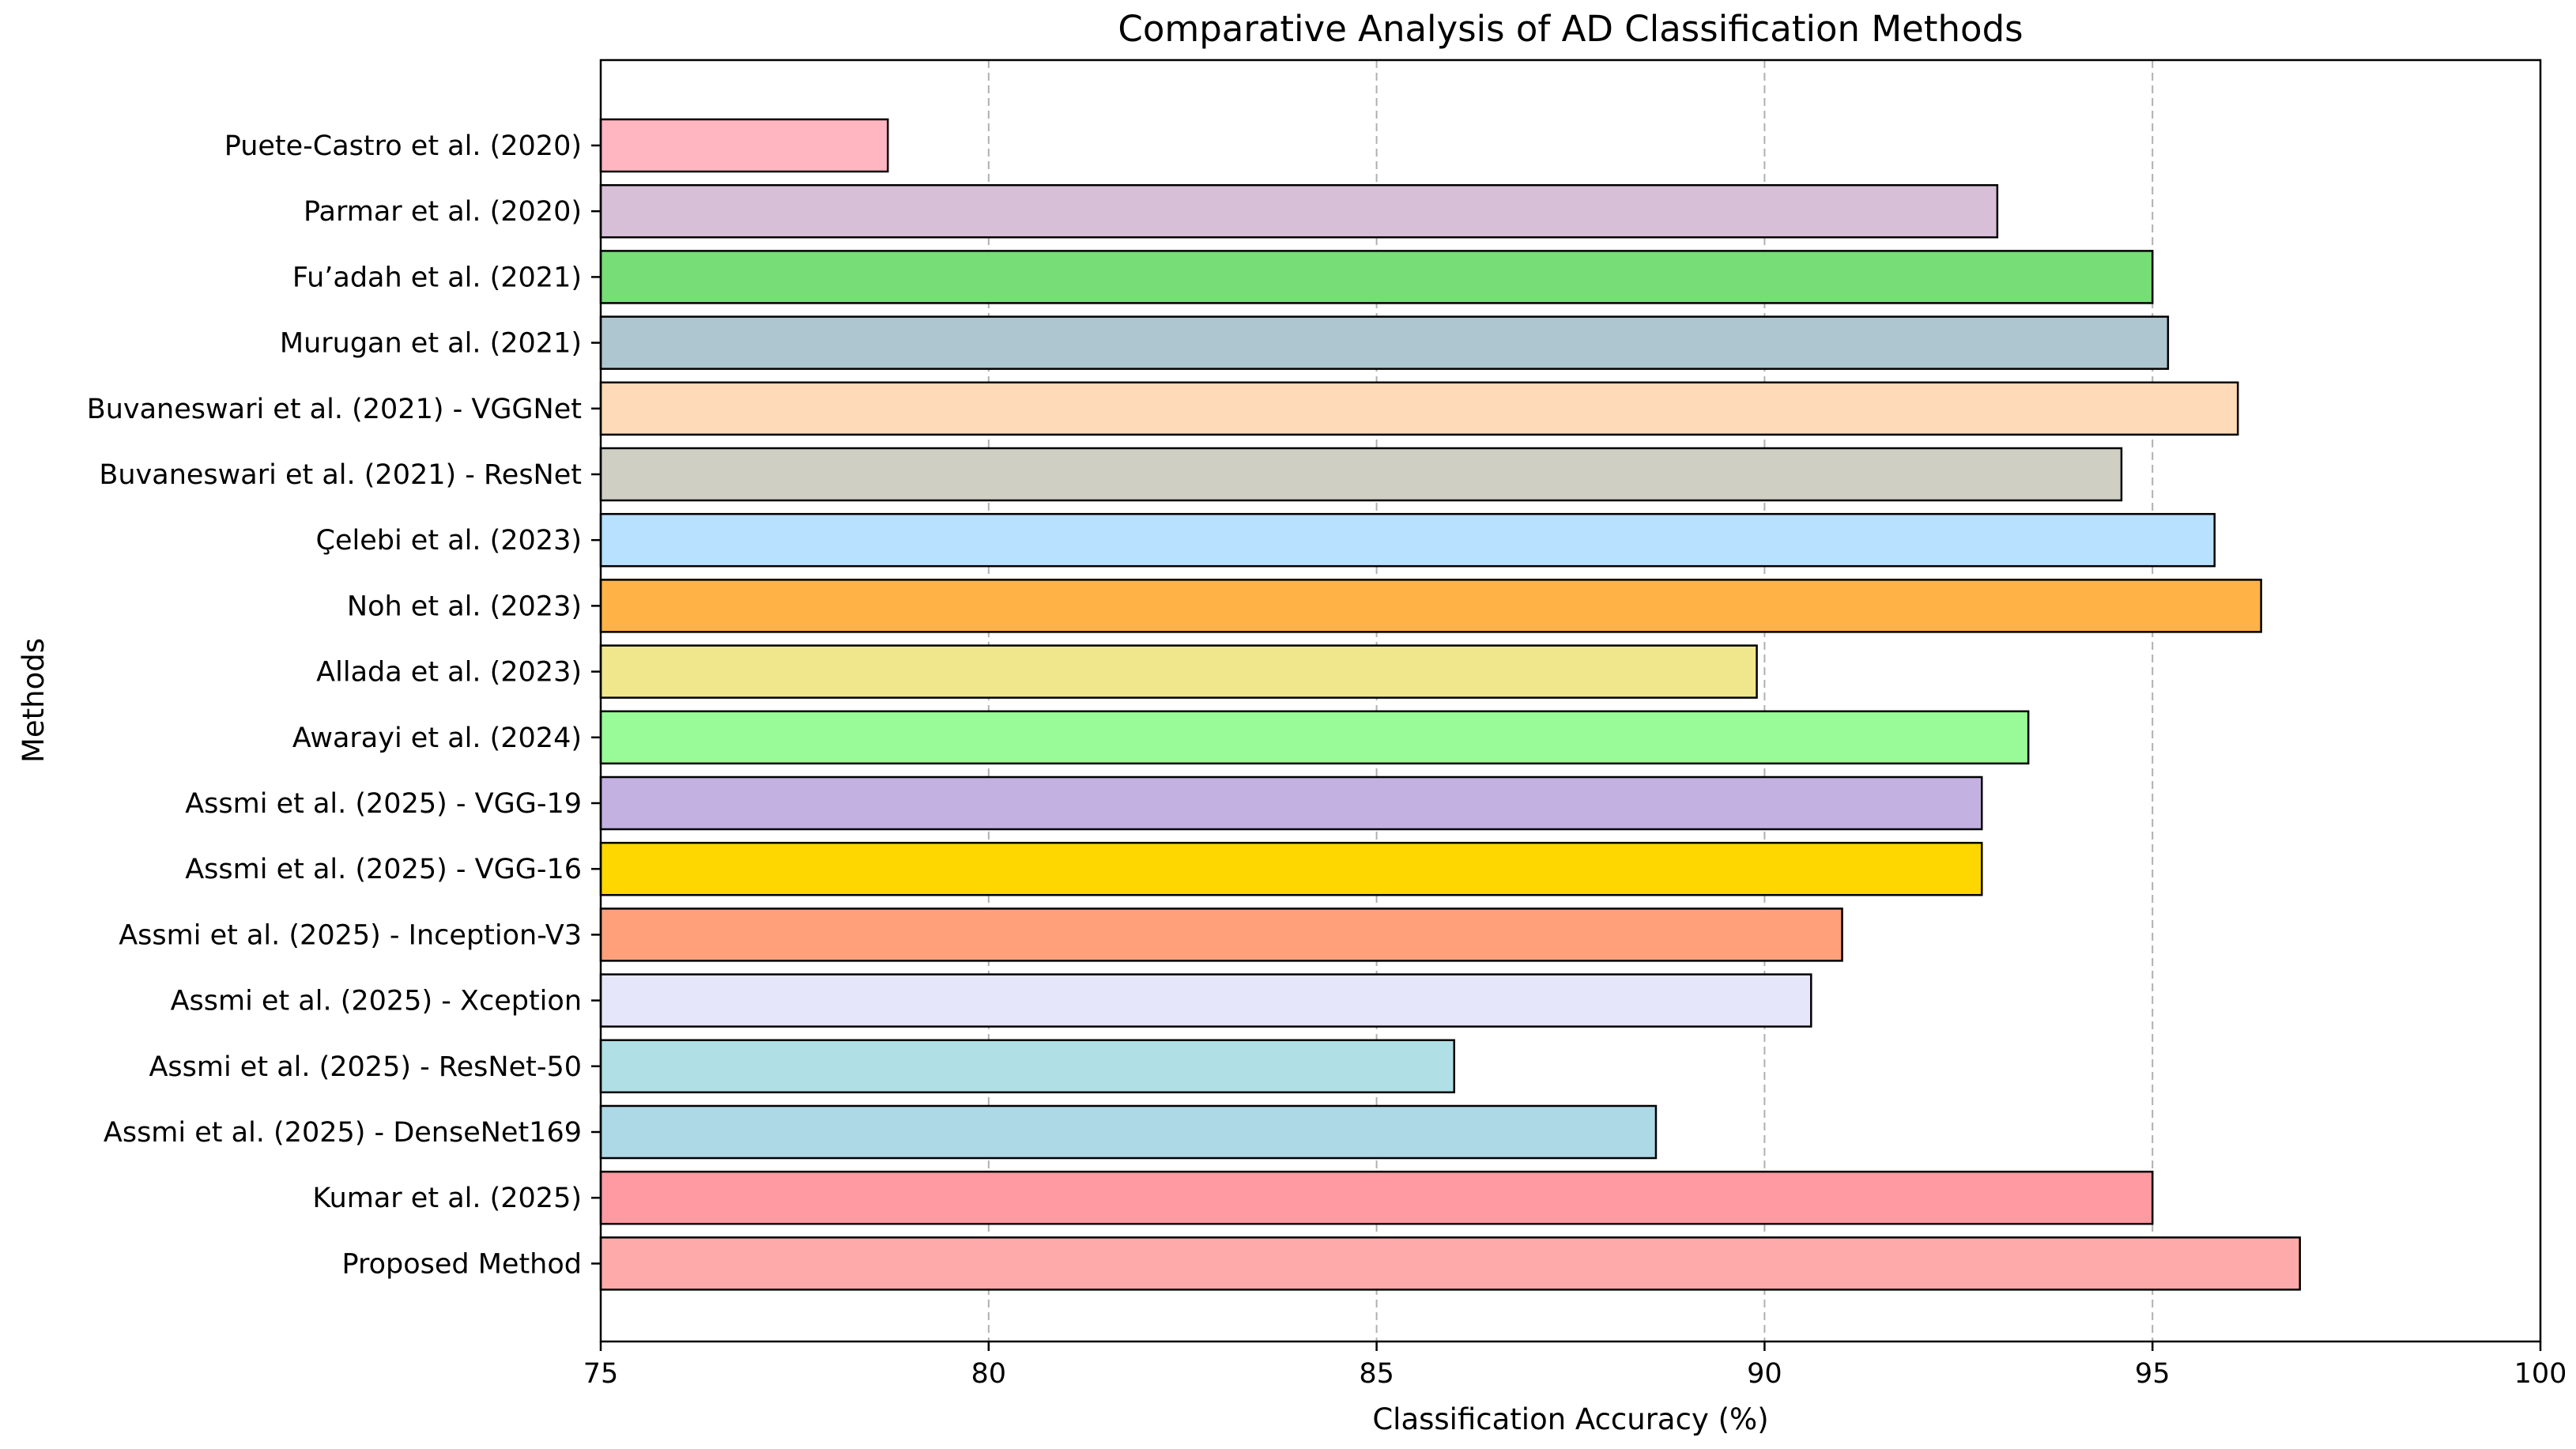 This screenshot has height=1449, width=2576. Describe the element at coordinates (465, 606) in the screenshot. I see `y-tick-label: Noh et al. (2023)` at that location.